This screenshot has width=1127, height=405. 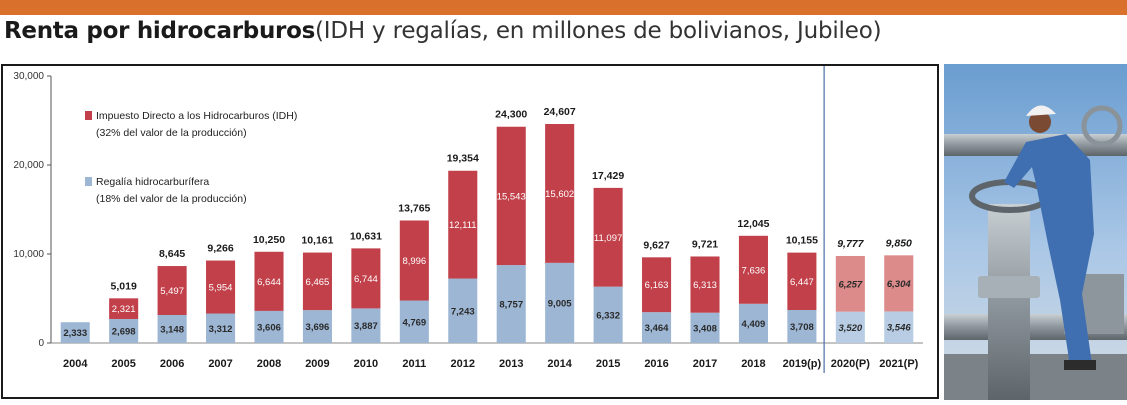 I want to click on oil-worker-valve-photo-icon, so click(x=1035, y=232).